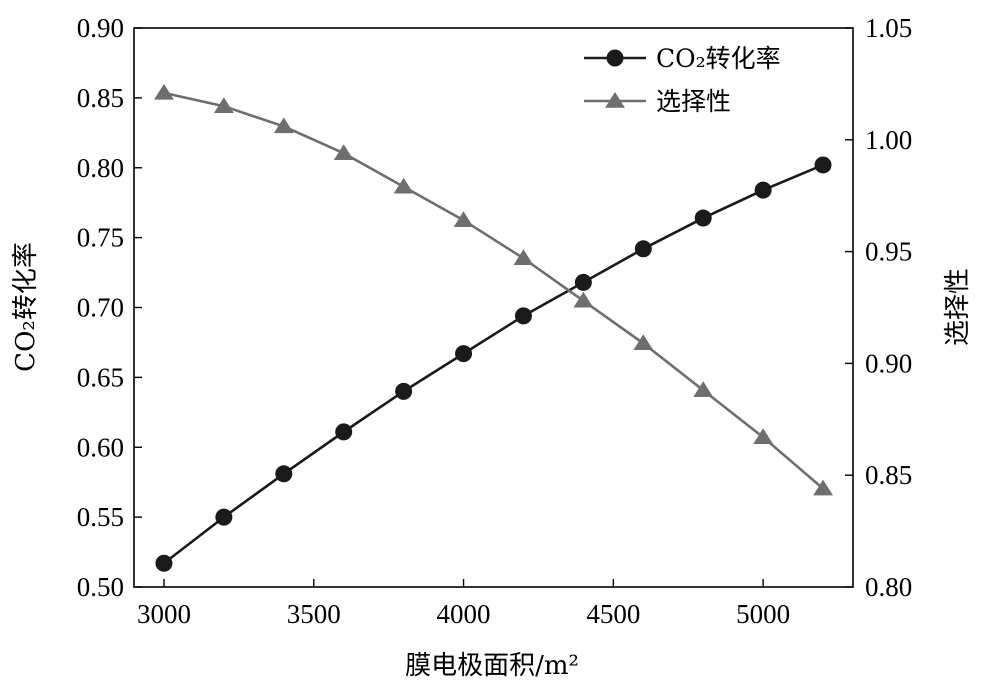  Describe the element at coordinates (888, 140) in the screenshot. I see `right-y-tick-label: 1.00` at that location.